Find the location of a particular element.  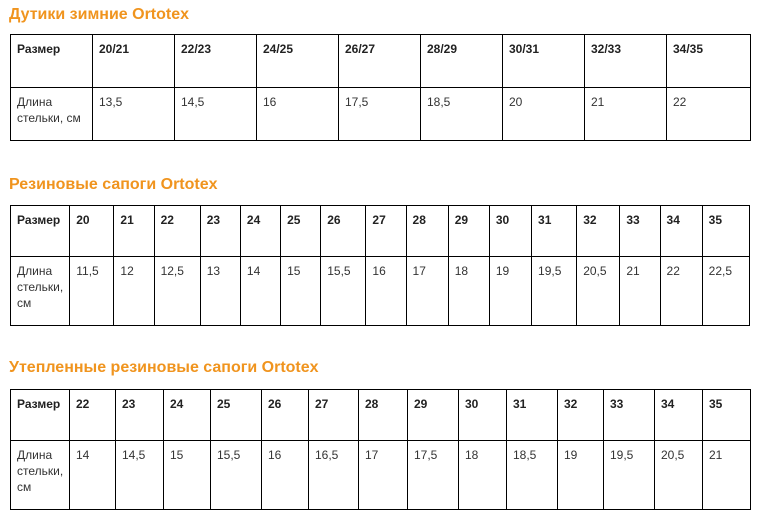

insole-length-cell: 16,5 is located at coordinates (333, 475).